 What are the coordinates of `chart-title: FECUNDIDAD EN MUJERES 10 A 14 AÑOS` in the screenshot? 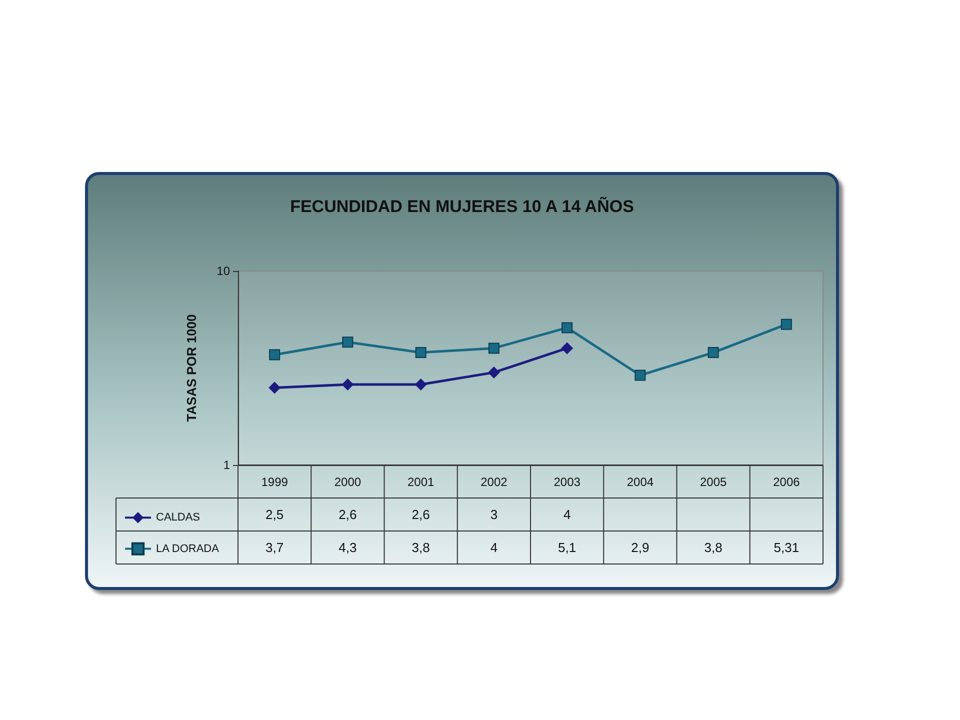 It's located at (462, 206).